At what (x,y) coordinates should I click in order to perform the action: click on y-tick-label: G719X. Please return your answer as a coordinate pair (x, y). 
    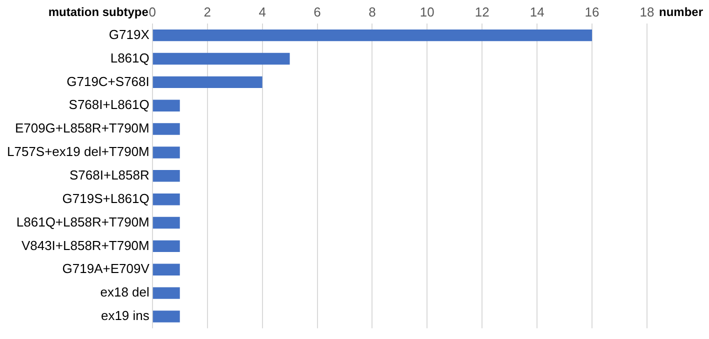
    Looking at the image, I should click on (129, 34).